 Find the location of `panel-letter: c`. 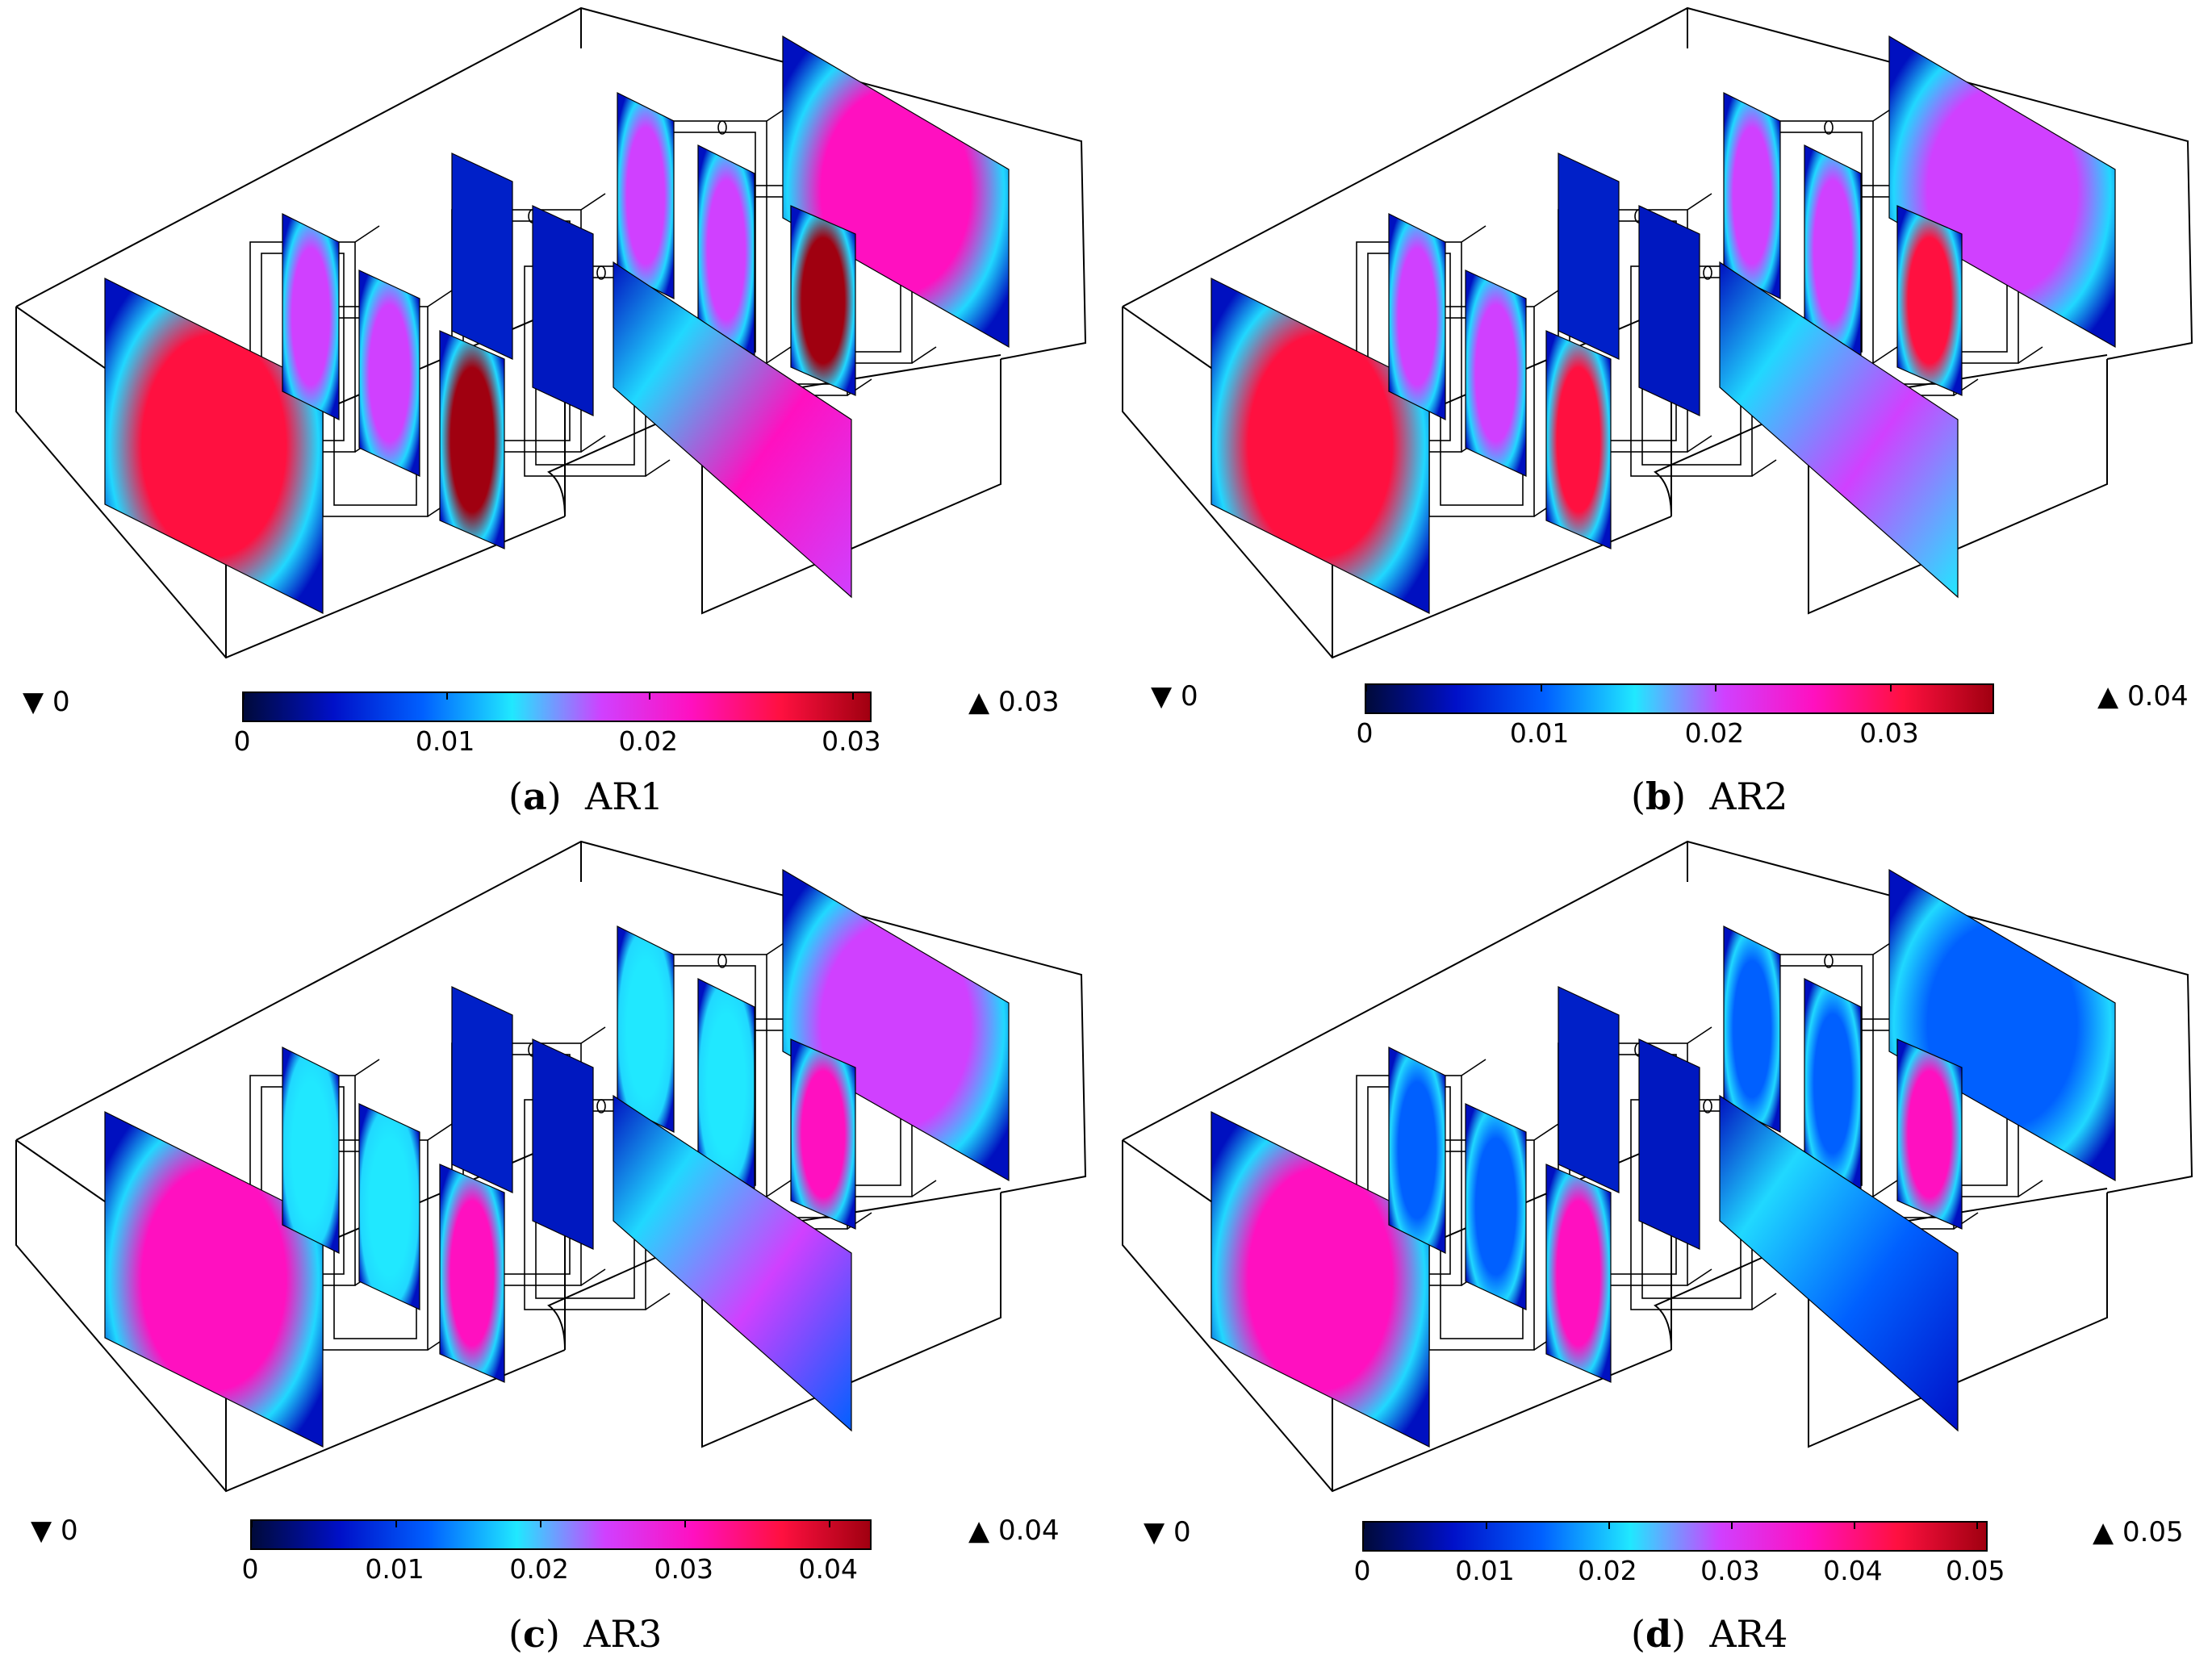

panel-letter: c is located at coordinates (534, 1634).